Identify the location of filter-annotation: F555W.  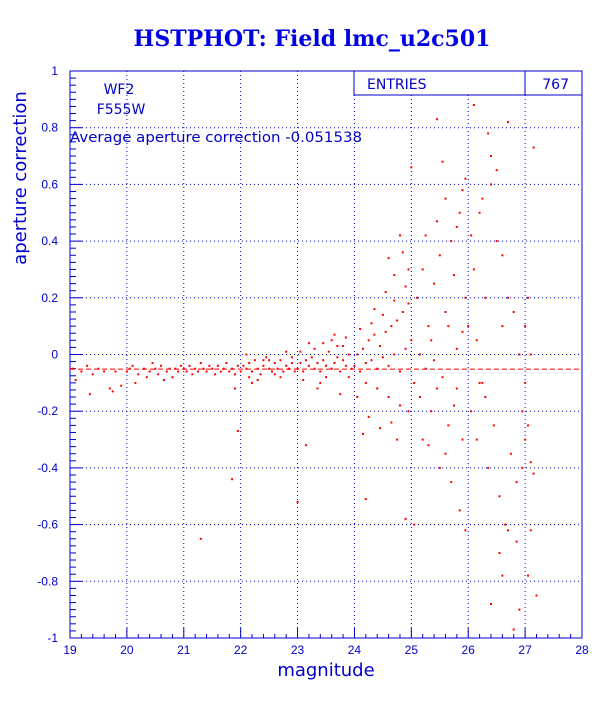
(121, 110).